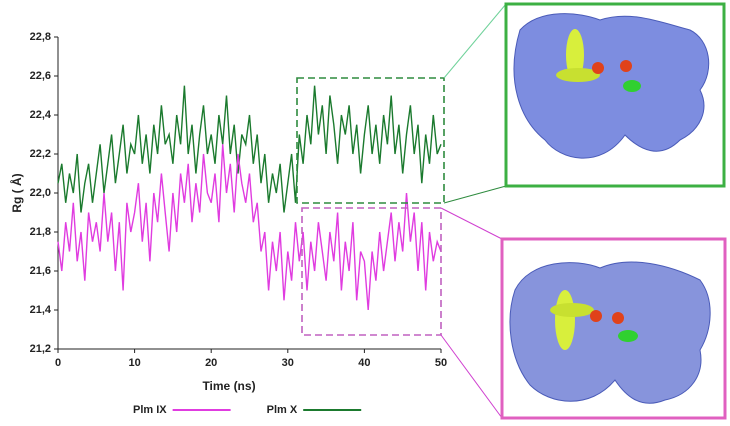 The image size is (730, 426). Describe the element at coordinates (40, 76) in the screenshot. I see `y-tick-label: 22,6` at that location.